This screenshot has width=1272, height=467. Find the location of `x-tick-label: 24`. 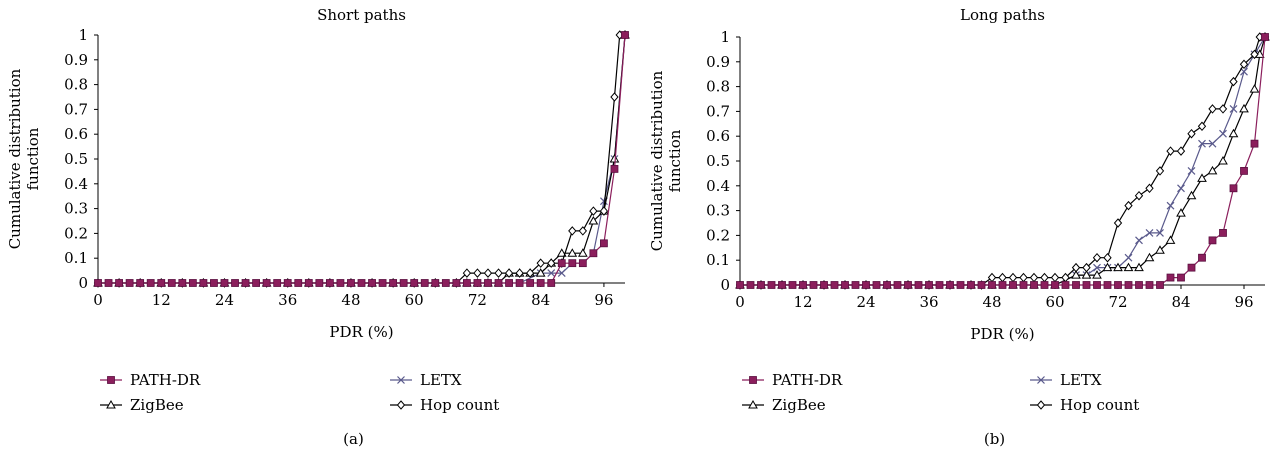

x-tick-label: 24 is located at coordinates (224, 300).